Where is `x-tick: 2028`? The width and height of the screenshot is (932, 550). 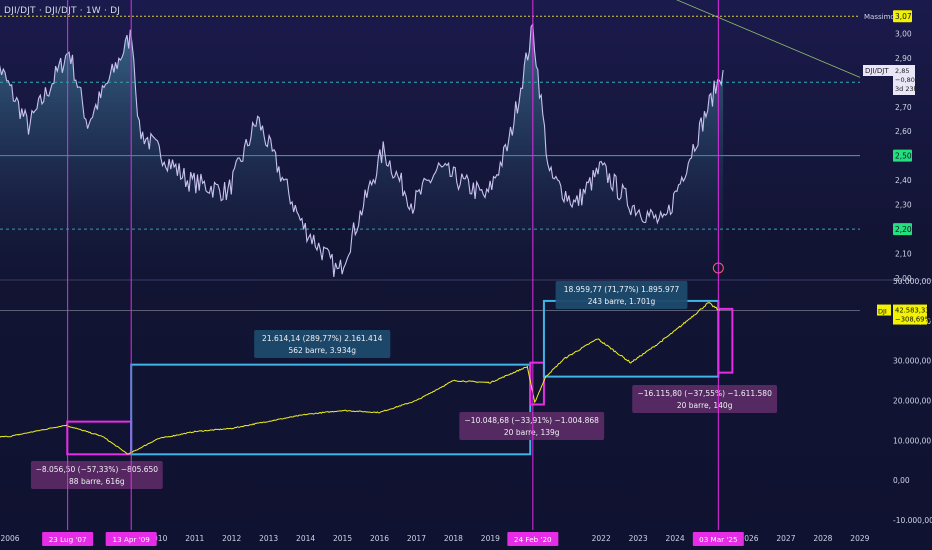
x-tick: 2028 is located at coordinates (822, 538).